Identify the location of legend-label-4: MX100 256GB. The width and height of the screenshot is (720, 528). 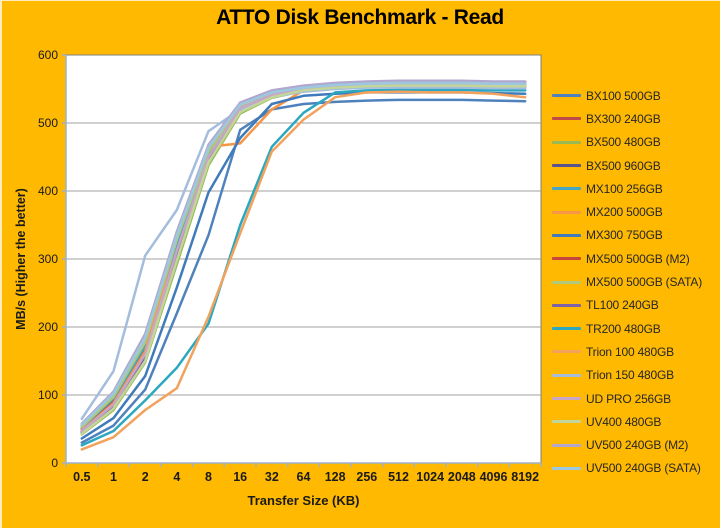
(624, 188).